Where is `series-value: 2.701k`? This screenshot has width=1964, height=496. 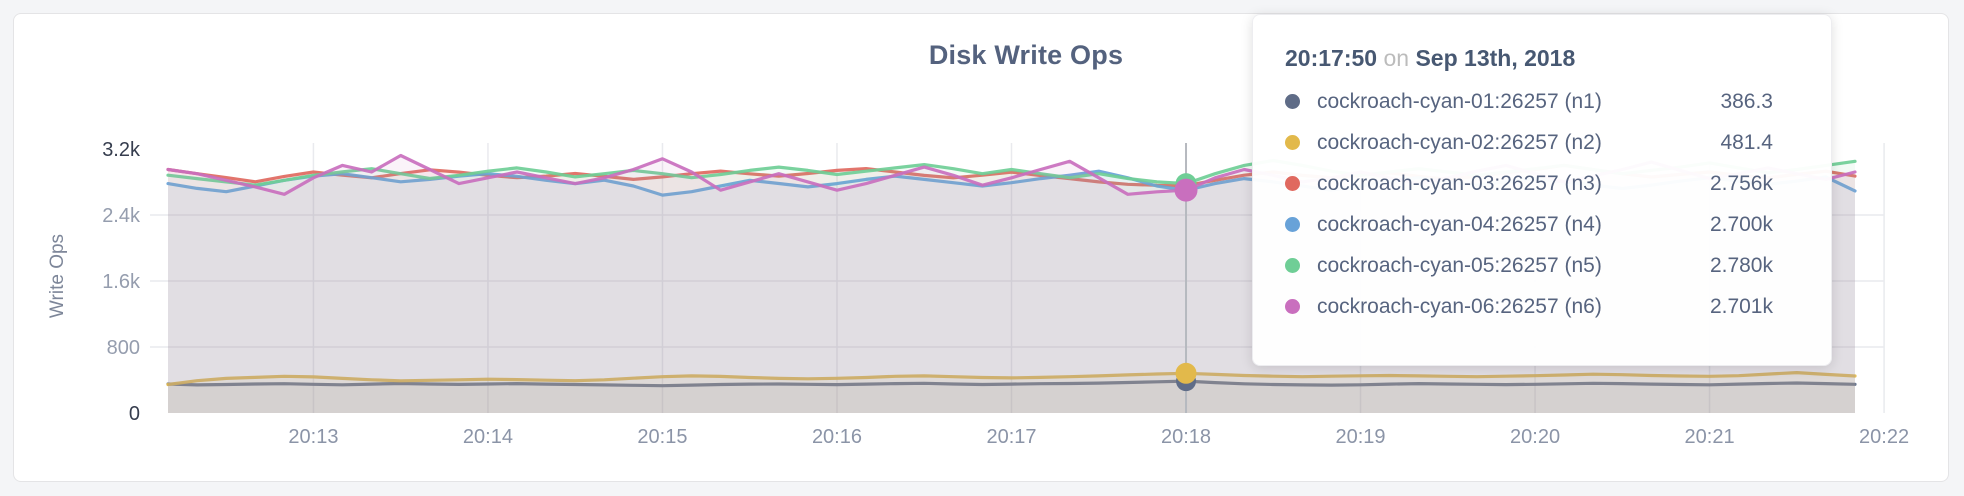 series-value: 2.701k is located at coordinates (1741, 306).